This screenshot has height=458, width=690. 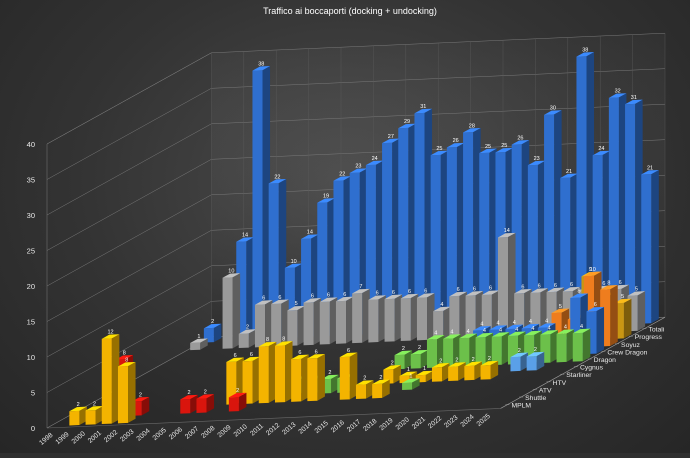 What do you see at coordinates (535, 398) in the screenshot?
I see `depth-axis-label: Shuttle` at bounding box center [535, 398].